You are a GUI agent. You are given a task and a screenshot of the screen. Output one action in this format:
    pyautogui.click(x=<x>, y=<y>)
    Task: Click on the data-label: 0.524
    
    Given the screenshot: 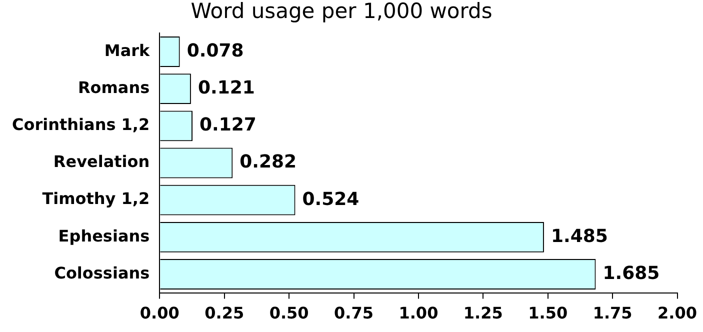 What is the action you would take?
    pyautogui.click(x=331, y=199)
    